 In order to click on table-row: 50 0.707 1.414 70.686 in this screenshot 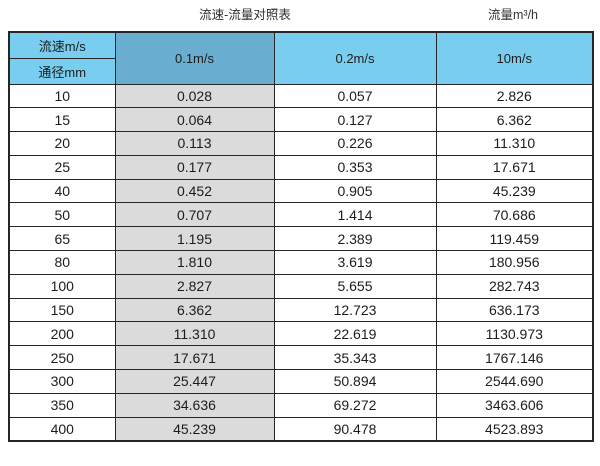, I will do `click(301, 215)`.